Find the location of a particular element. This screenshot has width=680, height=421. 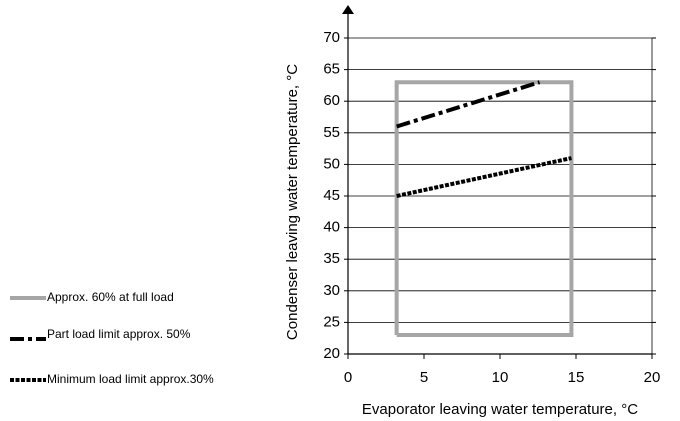

x-tick-label: 10 is located at coordinates (500, 377).